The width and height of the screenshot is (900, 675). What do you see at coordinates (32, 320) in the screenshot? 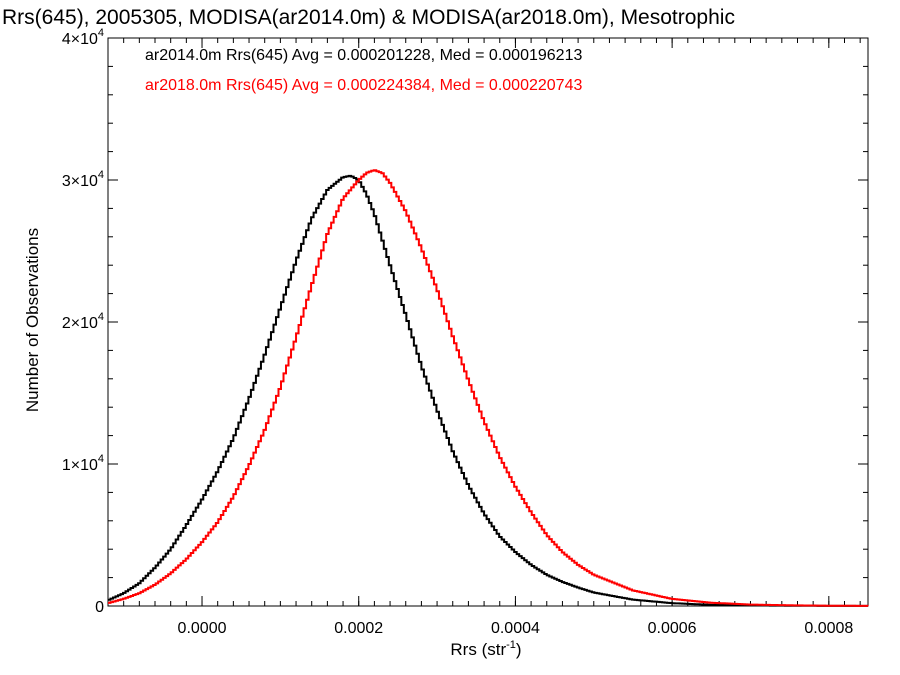
I see `y-axis-label: Number of Observations` at bounding box center [32, 320].